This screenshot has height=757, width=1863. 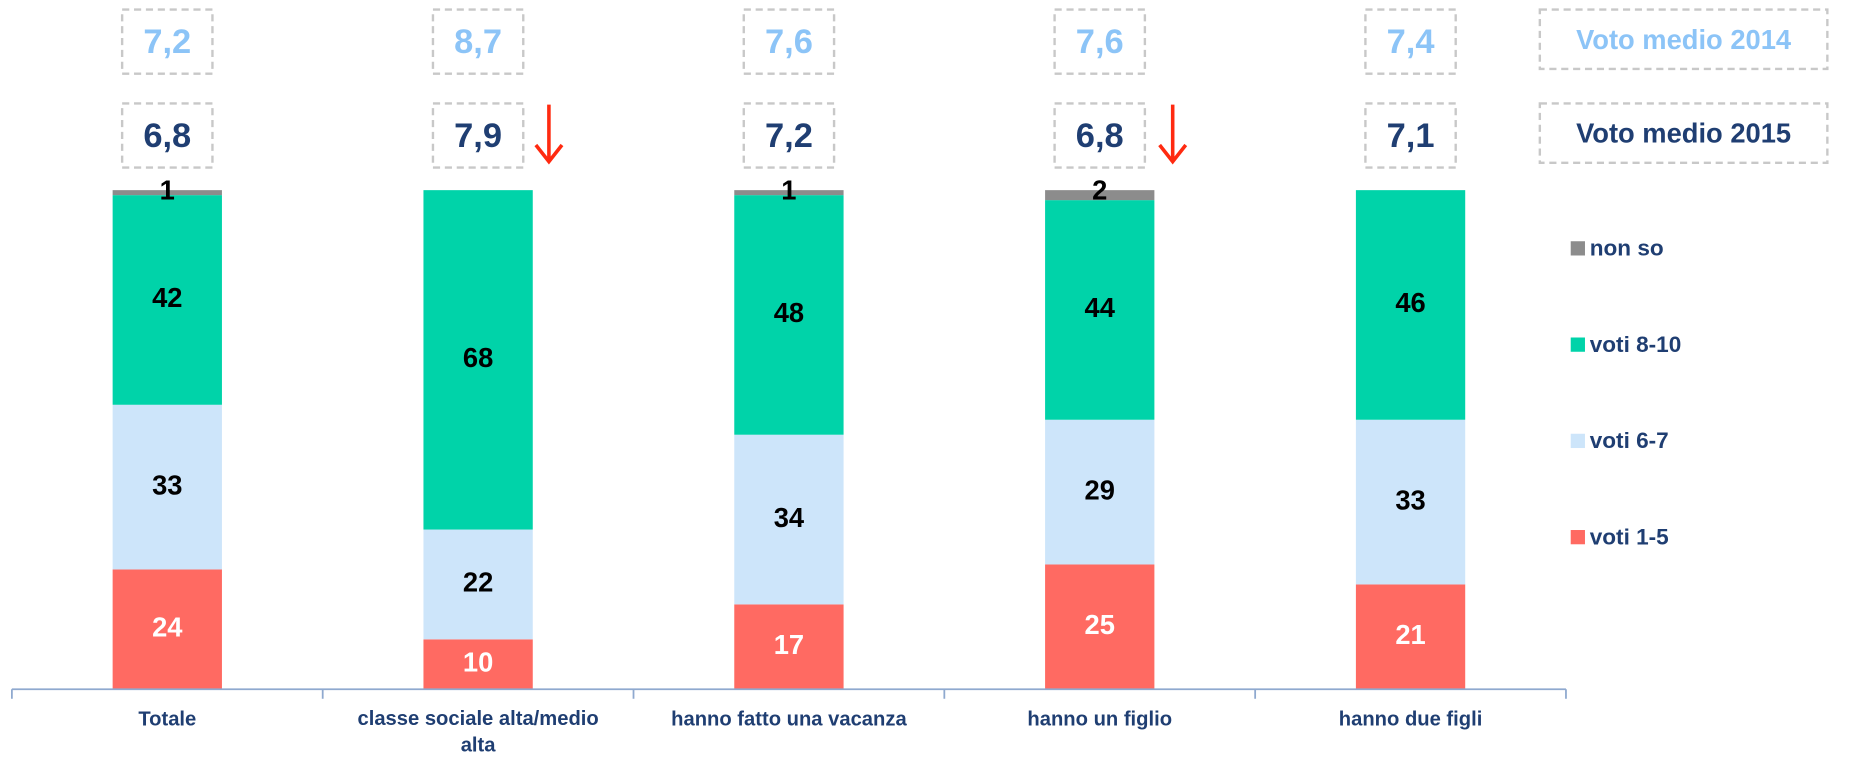 I want to click on x-tick-label: hanno fatto una vacanza, so click(x=789, y=720).